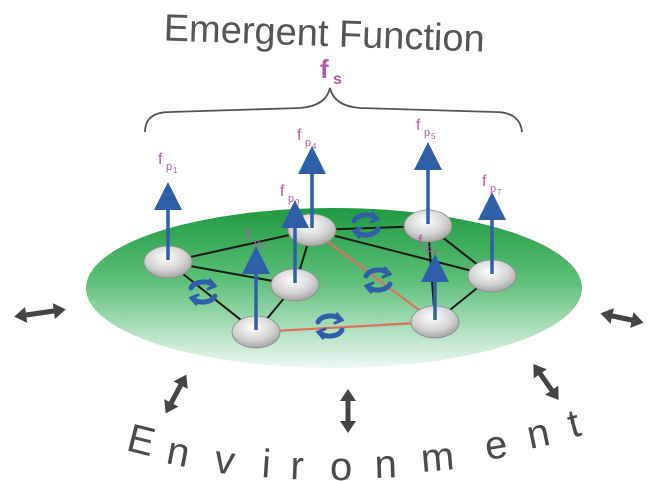  Describe the element at coordinates (437, 457) in the screenshot. I see `environment-letter: m` at that location.